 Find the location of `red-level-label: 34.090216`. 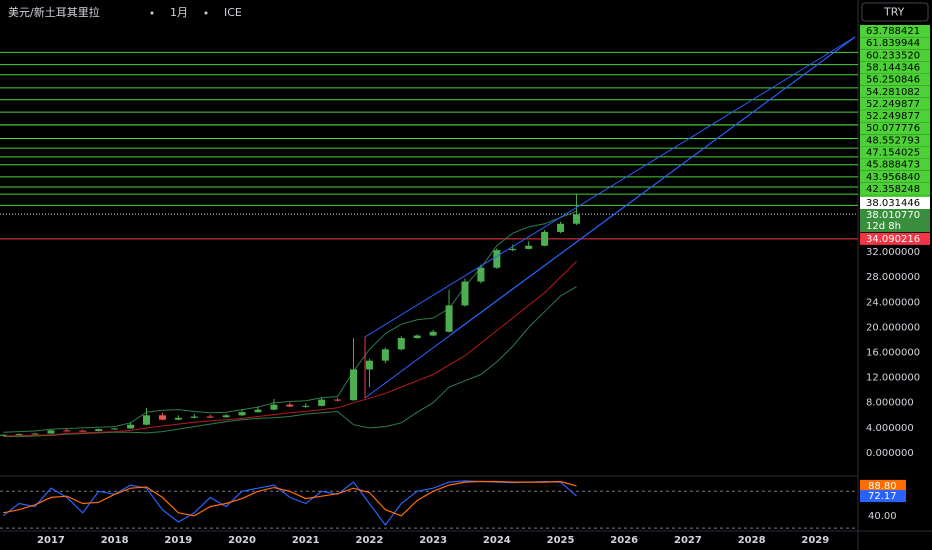

red-level-label: 34.090216 is located at coordinates (893, 239).